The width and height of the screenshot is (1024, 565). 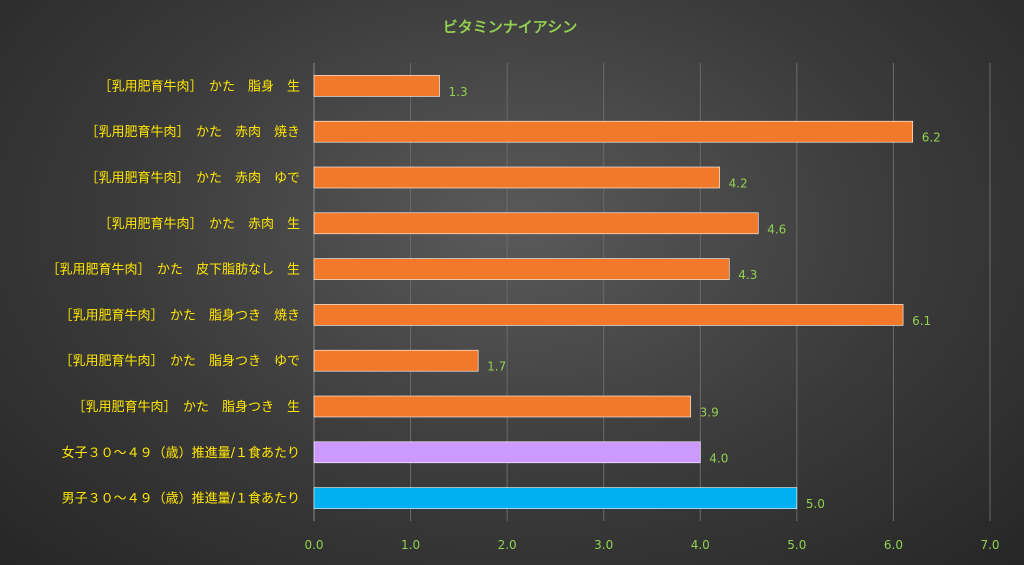 What do you see at coordinates (181, 499) in the screenshot?
I see `category-label: 男子３０～４９（歳）推進量/１食あたり` at bounding box center [181, 499].